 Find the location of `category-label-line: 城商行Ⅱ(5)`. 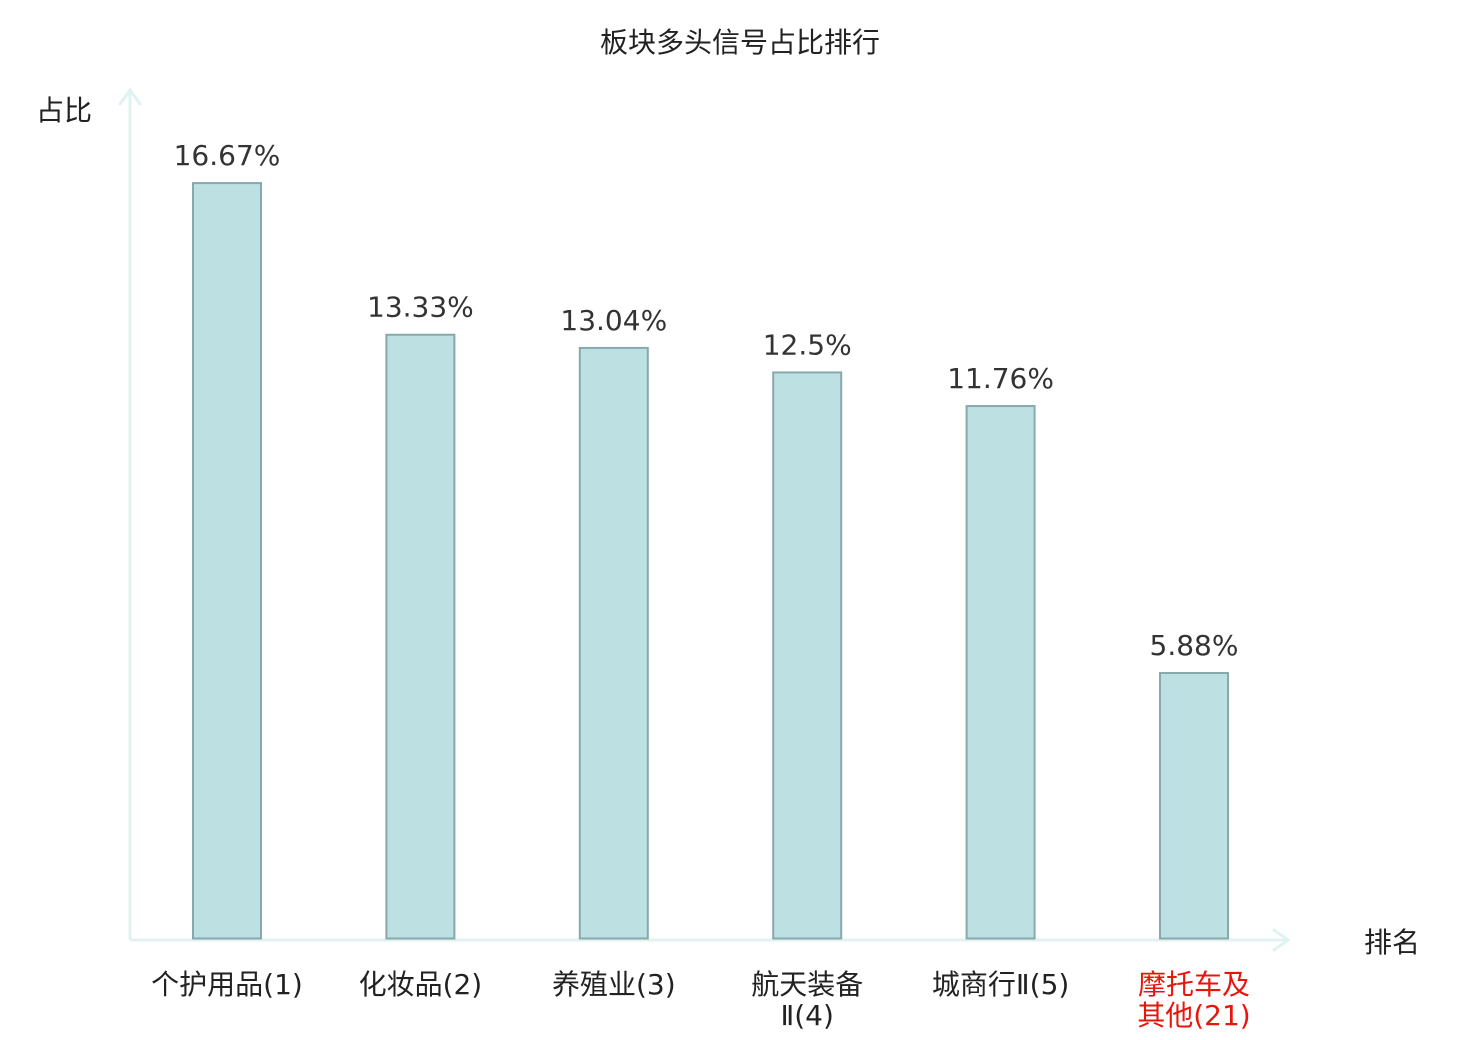

category-label-line: 城商行Ⅱ(5) is located at coordinates (1000, 984).